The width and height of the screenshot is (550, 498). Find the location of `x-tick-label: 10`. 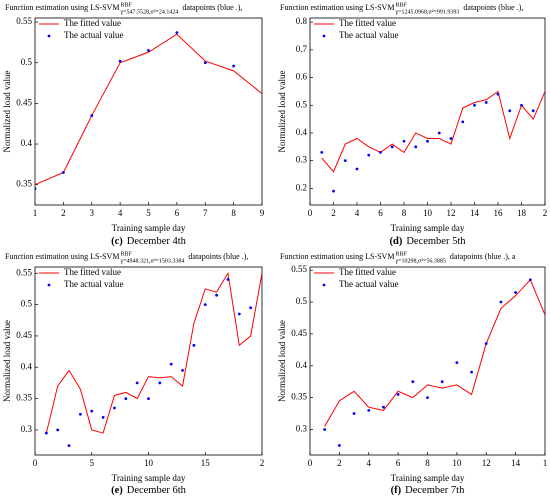

x-tick-label: 10 is located at coordinates (428, 213).